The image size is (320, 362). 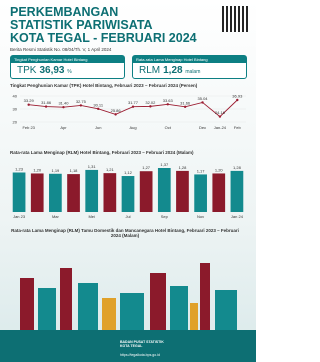 I want to click on unit: malam, so click(x=193, y=72).